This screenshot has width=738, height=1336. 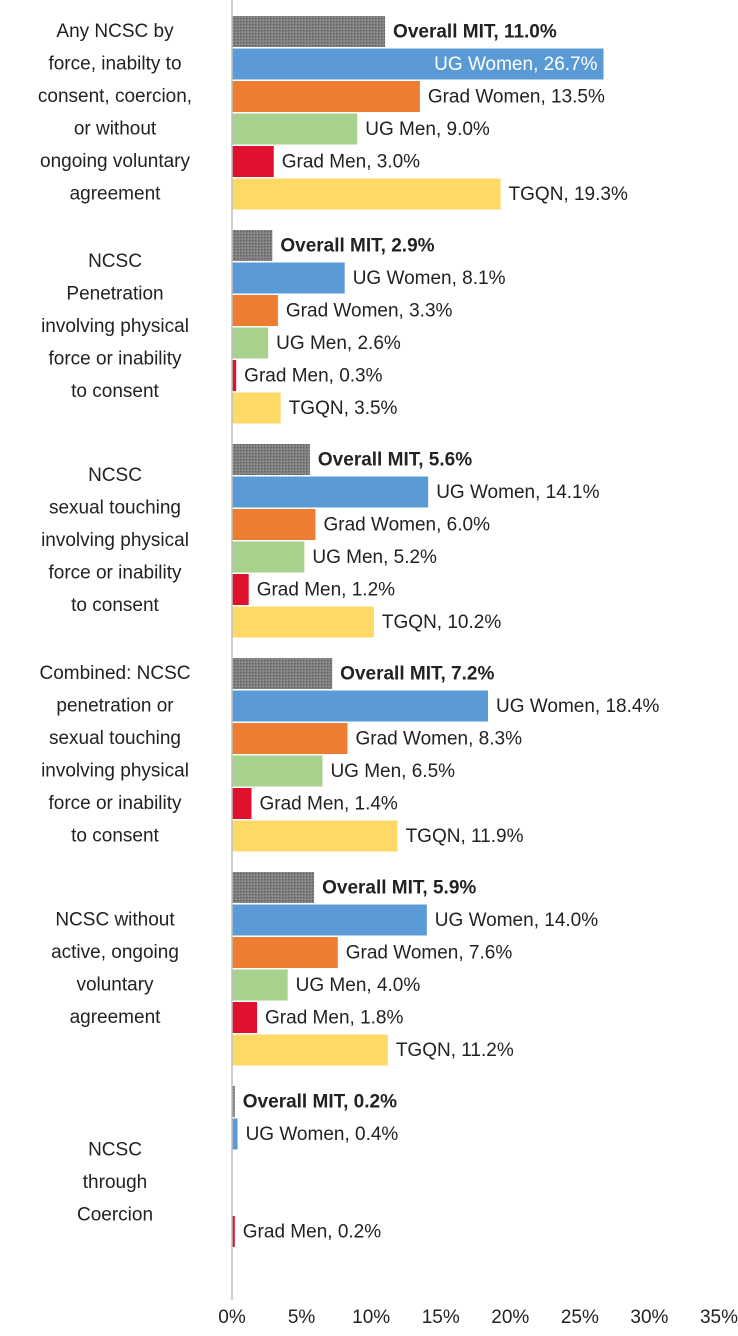 I want to click on data-label: TGQN, 11.9%, so click(x=465, y=836).